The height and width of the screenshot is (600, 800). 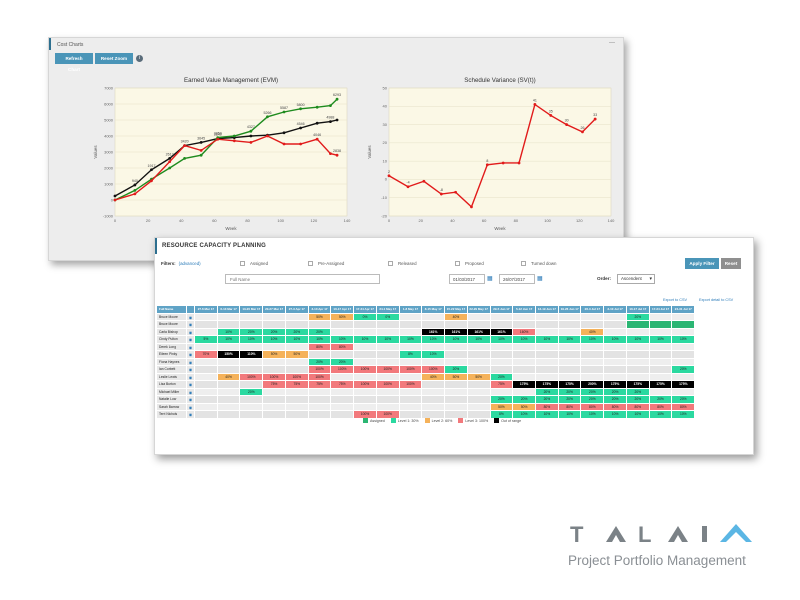 I want to click on capacity-cell: 70%, so click(x=206, y=355).